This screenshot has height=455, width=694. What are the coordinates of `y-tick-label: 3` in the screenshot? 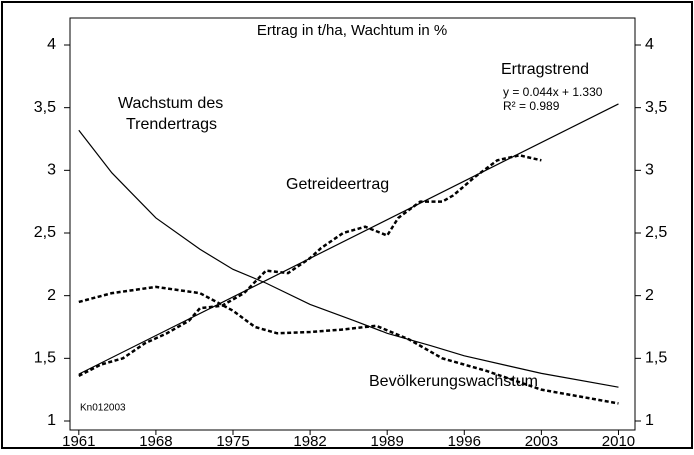 It's located at (51, 170).